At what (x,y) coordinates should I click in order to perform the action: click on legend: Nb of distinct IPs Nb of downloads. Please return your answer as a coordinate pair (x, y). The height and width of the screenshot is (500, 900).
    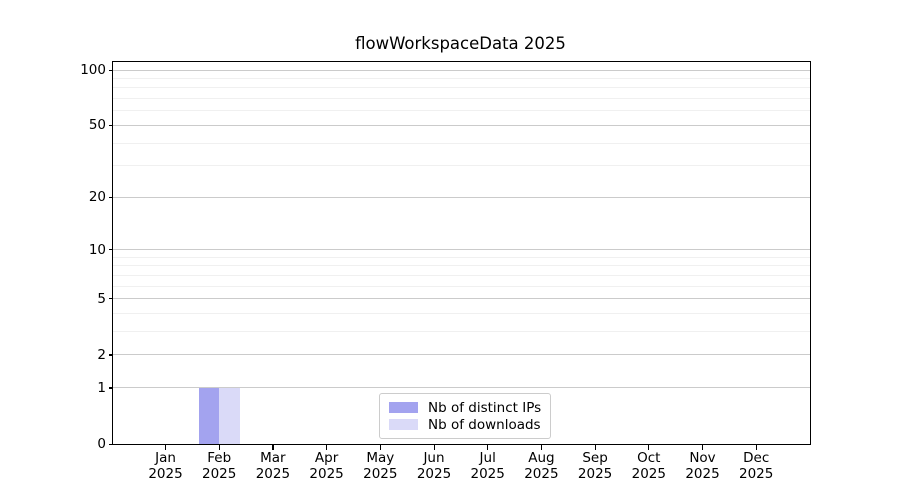
    Looking at the image, I should click on (465, 416).